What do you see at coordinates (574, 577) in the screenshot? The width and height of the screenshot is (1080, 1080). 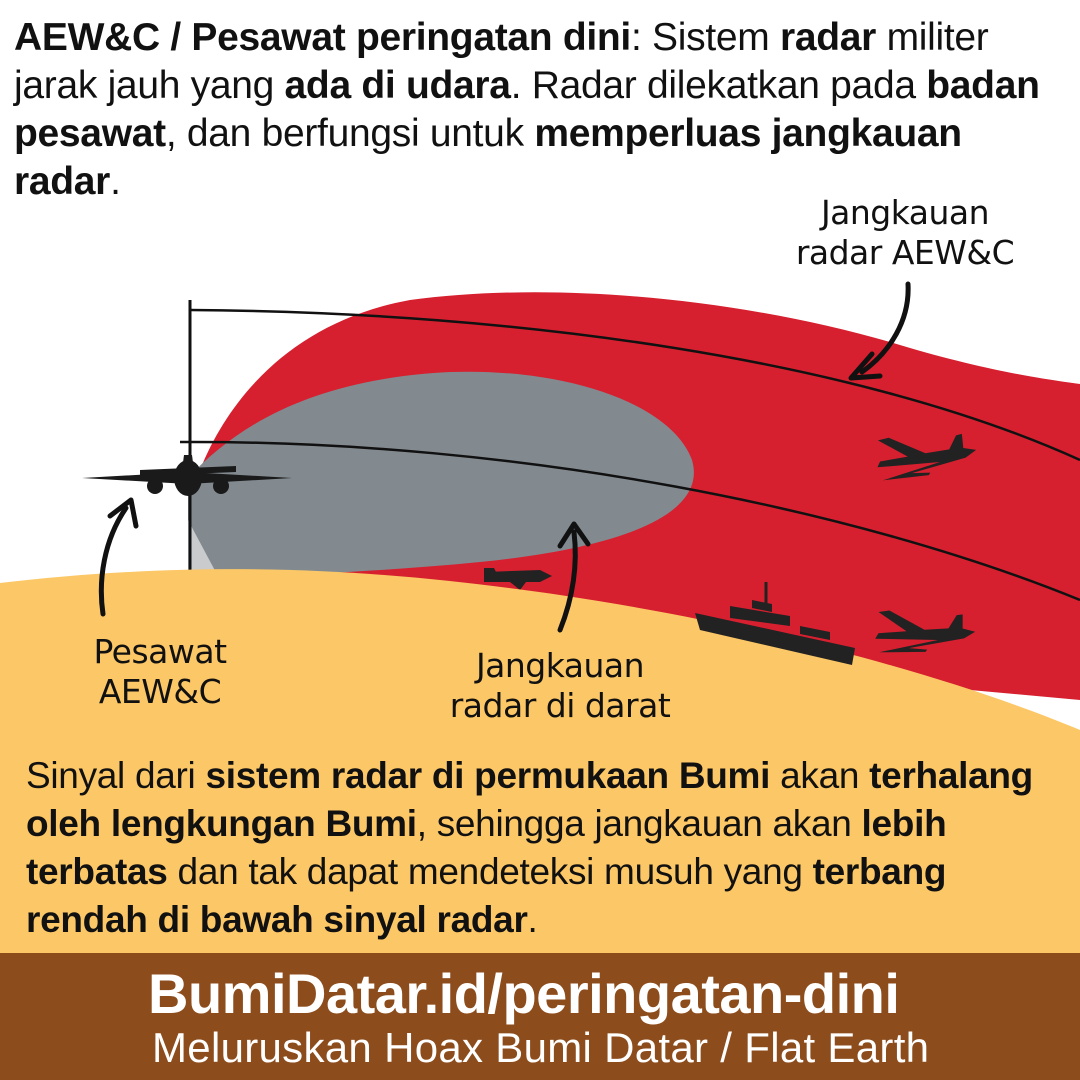 I see `arrow-ground-range` at bounding box center [574, 577].